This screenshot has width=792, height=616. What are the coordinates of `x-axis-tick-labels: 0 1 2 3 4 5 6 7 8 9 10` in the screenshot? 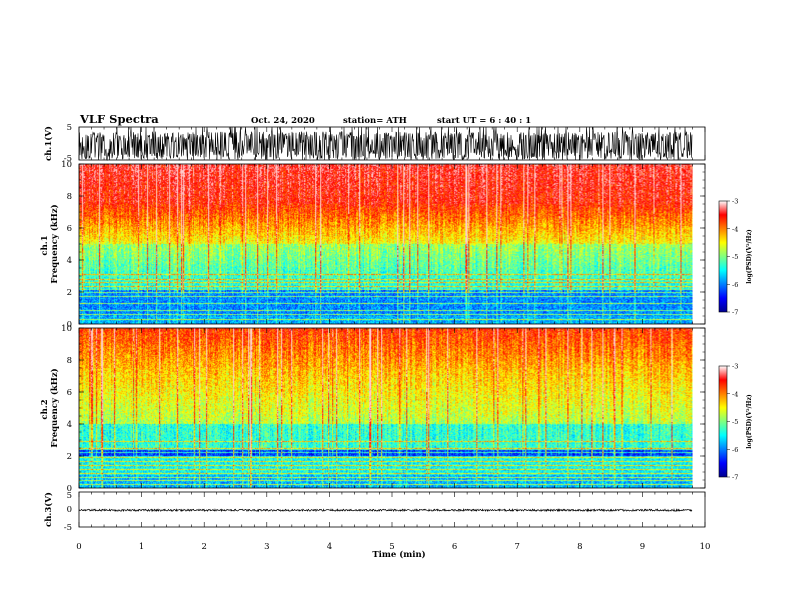 It's located at (393, 547).